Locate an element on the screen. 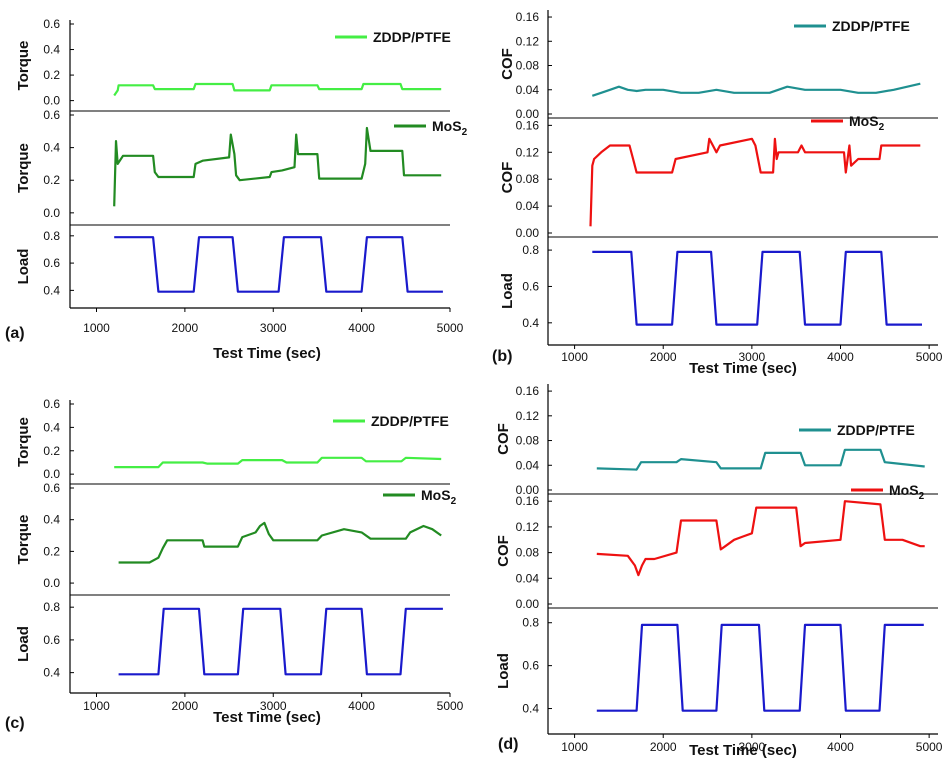 This screenshot has width=943, height=762. subplot-mid: 0.00 0.04 0.08 0.12 0.16 COF MoS2 is located at coordinates (718, 176).